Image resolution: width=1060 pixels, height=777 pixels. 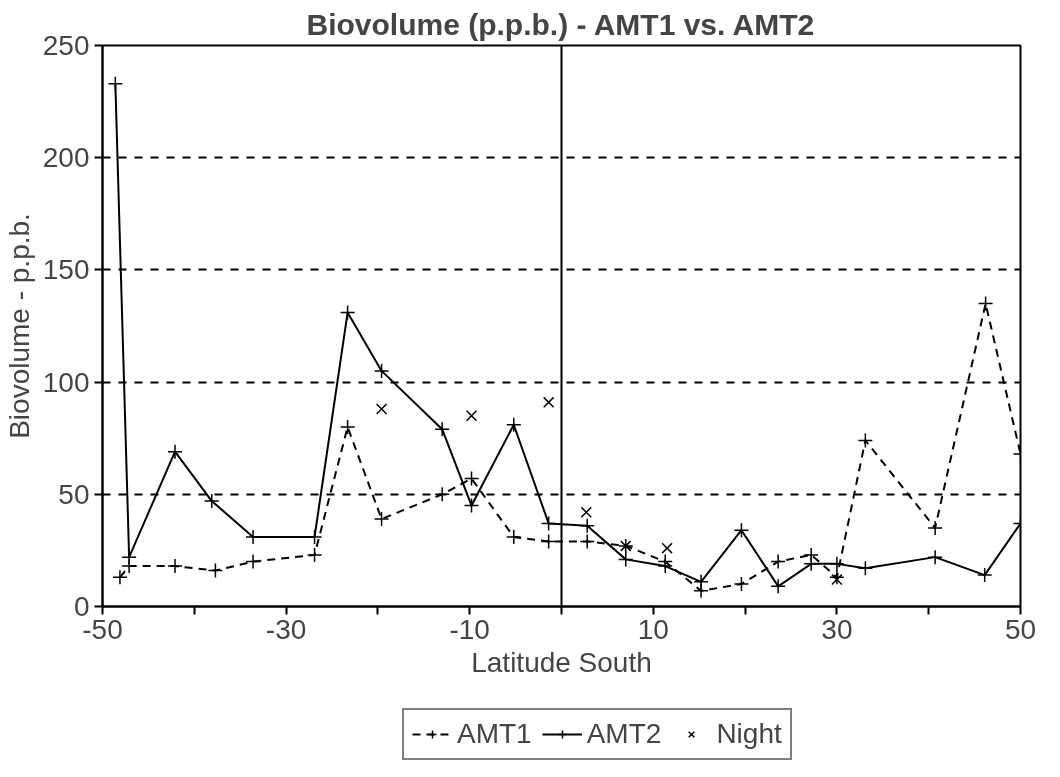 What do you see at coordinates (19, 326) in the screenshot?
I see `y-axis-title: Biovolume - p.p.b.` at bounding box center [19, 326].